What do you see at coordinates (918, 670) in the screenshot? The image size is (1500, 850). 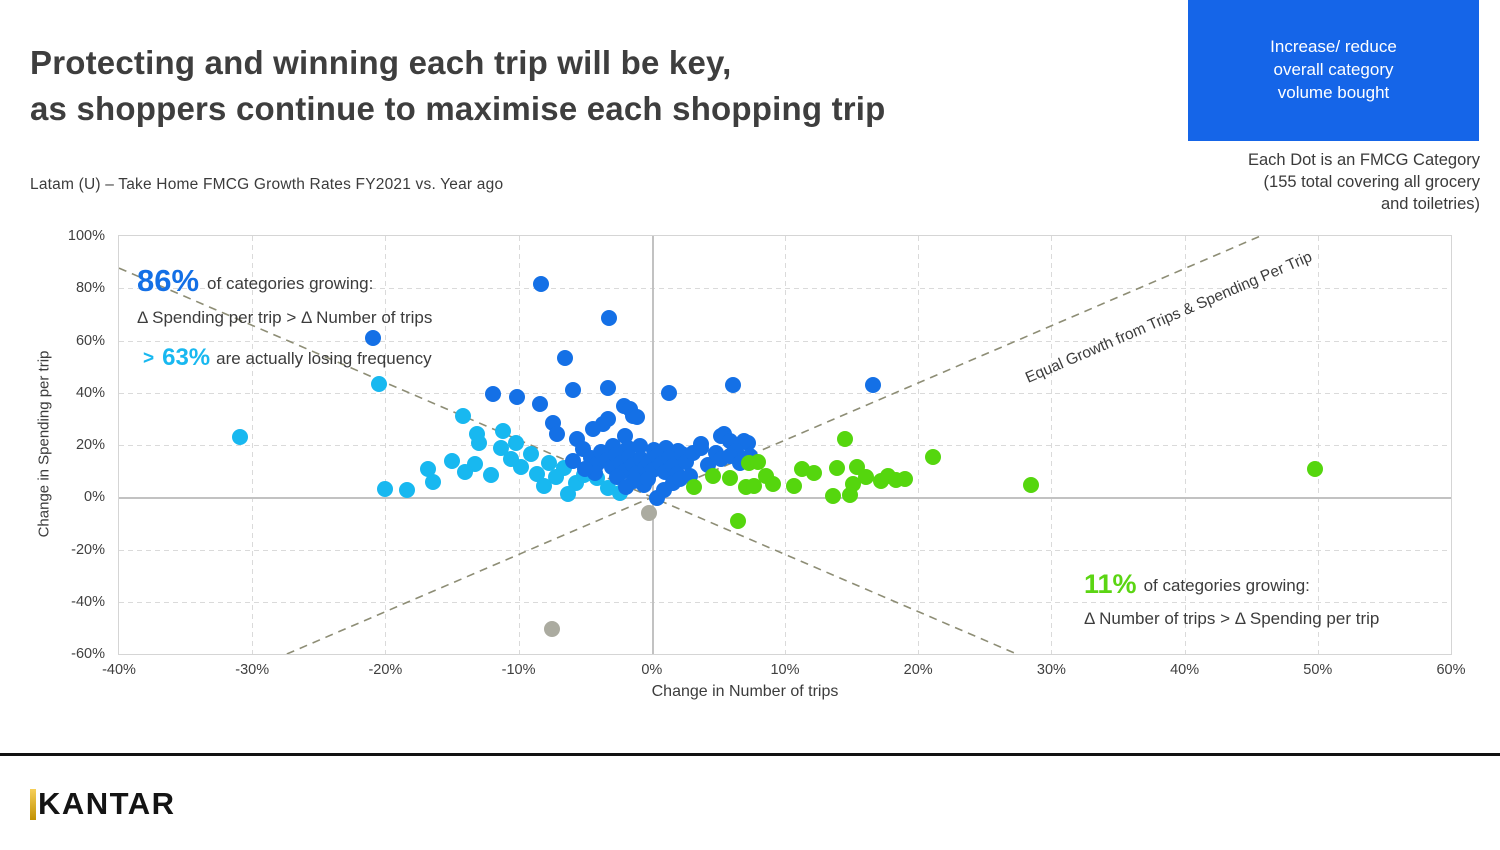 I see `x-tick-label: 20%` at bounding box center [918, 670].